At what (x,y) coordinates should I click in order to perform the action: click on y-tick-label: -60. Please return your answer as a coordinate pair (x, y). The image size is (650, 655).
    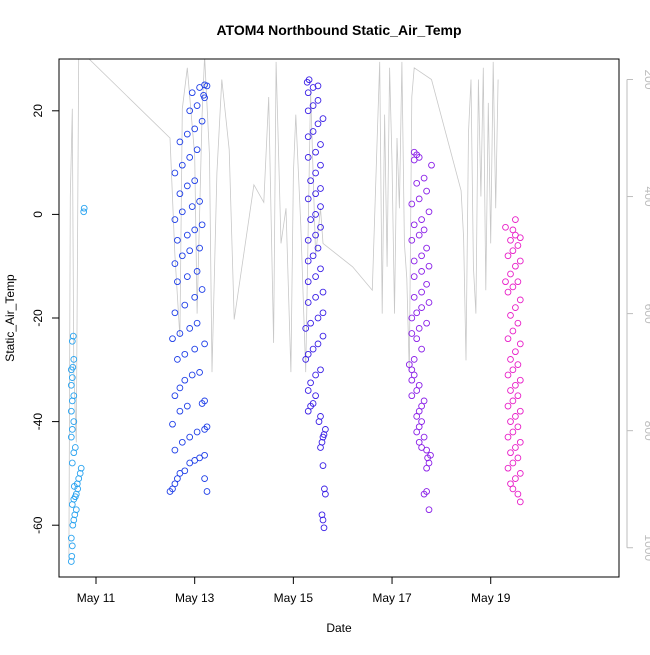
    Looking at the image, I should click on (38, 525).